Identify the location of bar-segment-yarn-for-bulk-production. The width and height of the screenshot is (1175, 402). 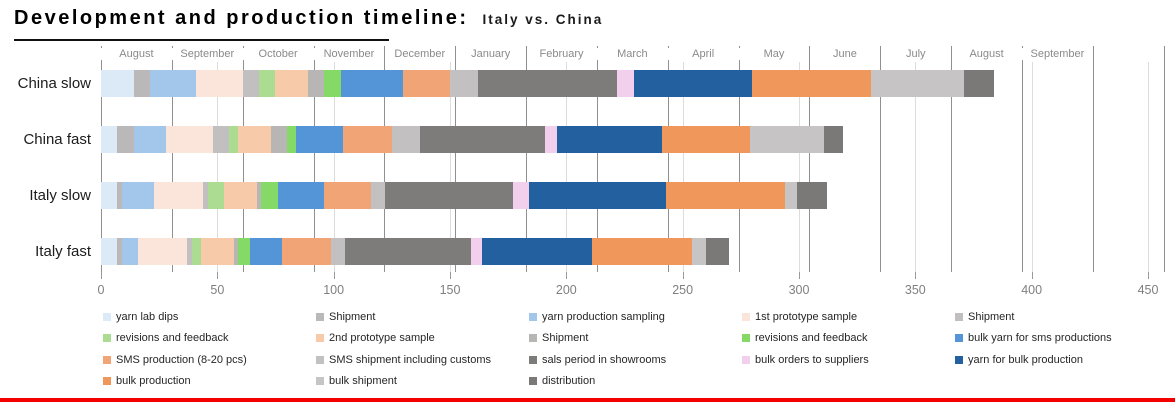
(537, 251).